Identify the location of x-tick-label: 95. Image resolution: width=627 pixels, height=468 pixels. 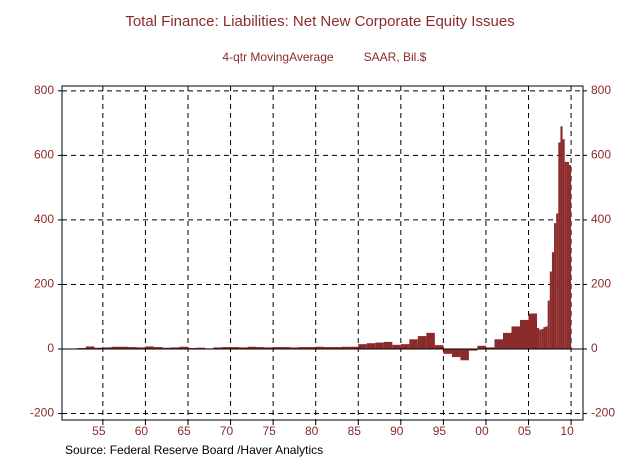
(440, 431).